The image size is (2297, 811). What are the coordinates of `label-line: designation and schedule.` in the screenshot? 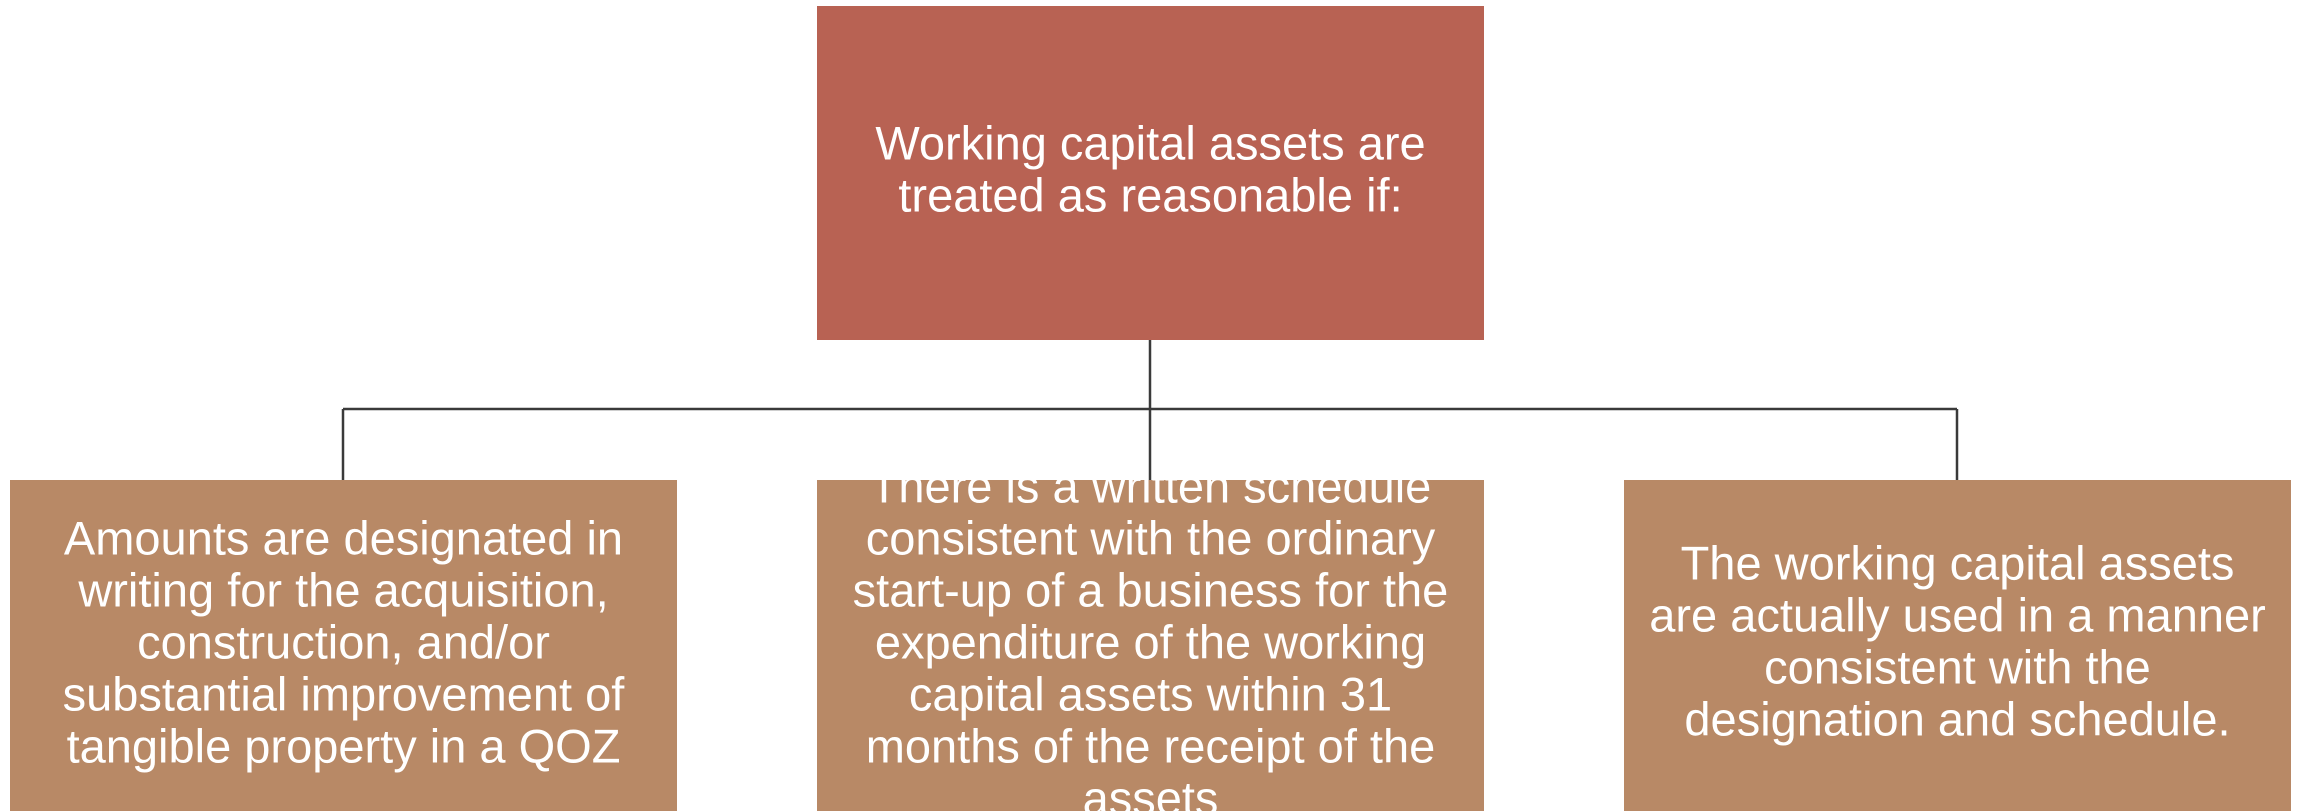 It's located at (1957, 718).